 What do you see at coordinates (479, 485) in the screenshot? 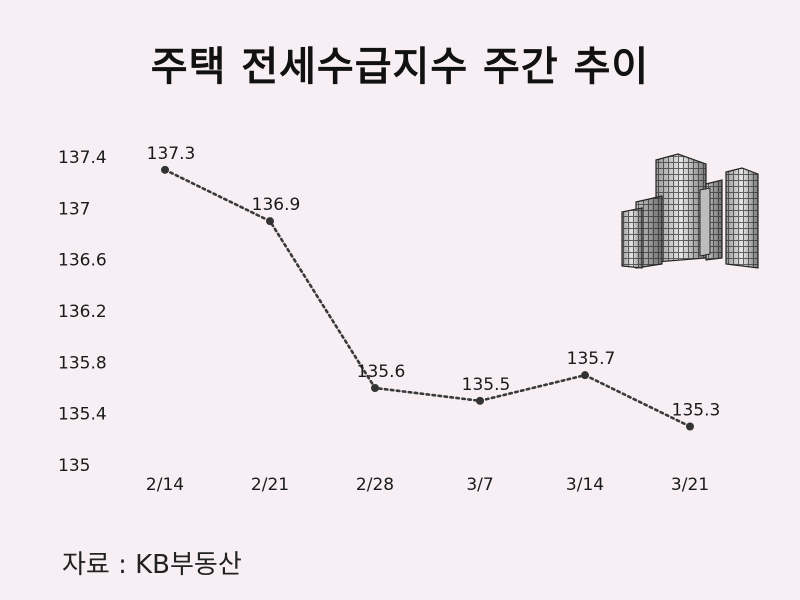
I see `x-tick-label: 3/7` at bounding box center [479, 485].